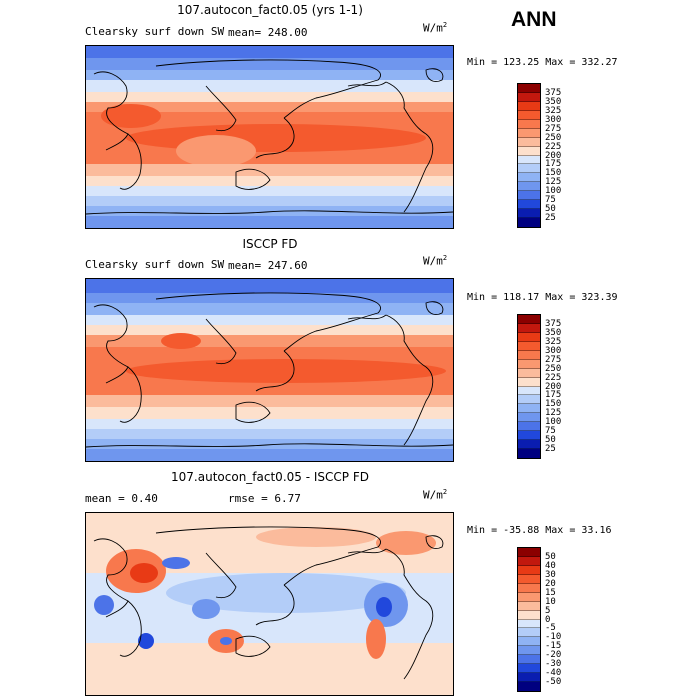  Describe the element at coordinates (550, 583) in the screenshot. I see `colorbar-level-label: 20` at that location.